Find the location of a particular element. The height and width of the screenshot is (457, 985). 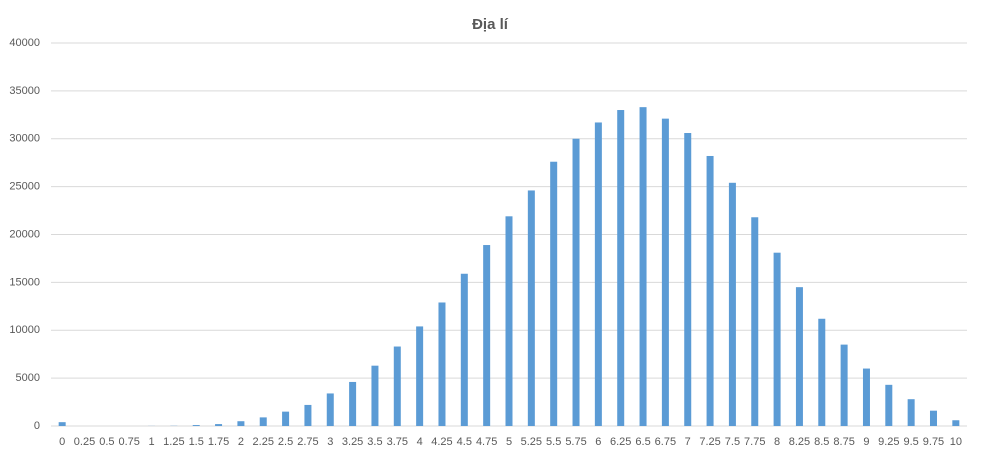

x-tick-label: 9.25 is located at coordinates (888, 442).